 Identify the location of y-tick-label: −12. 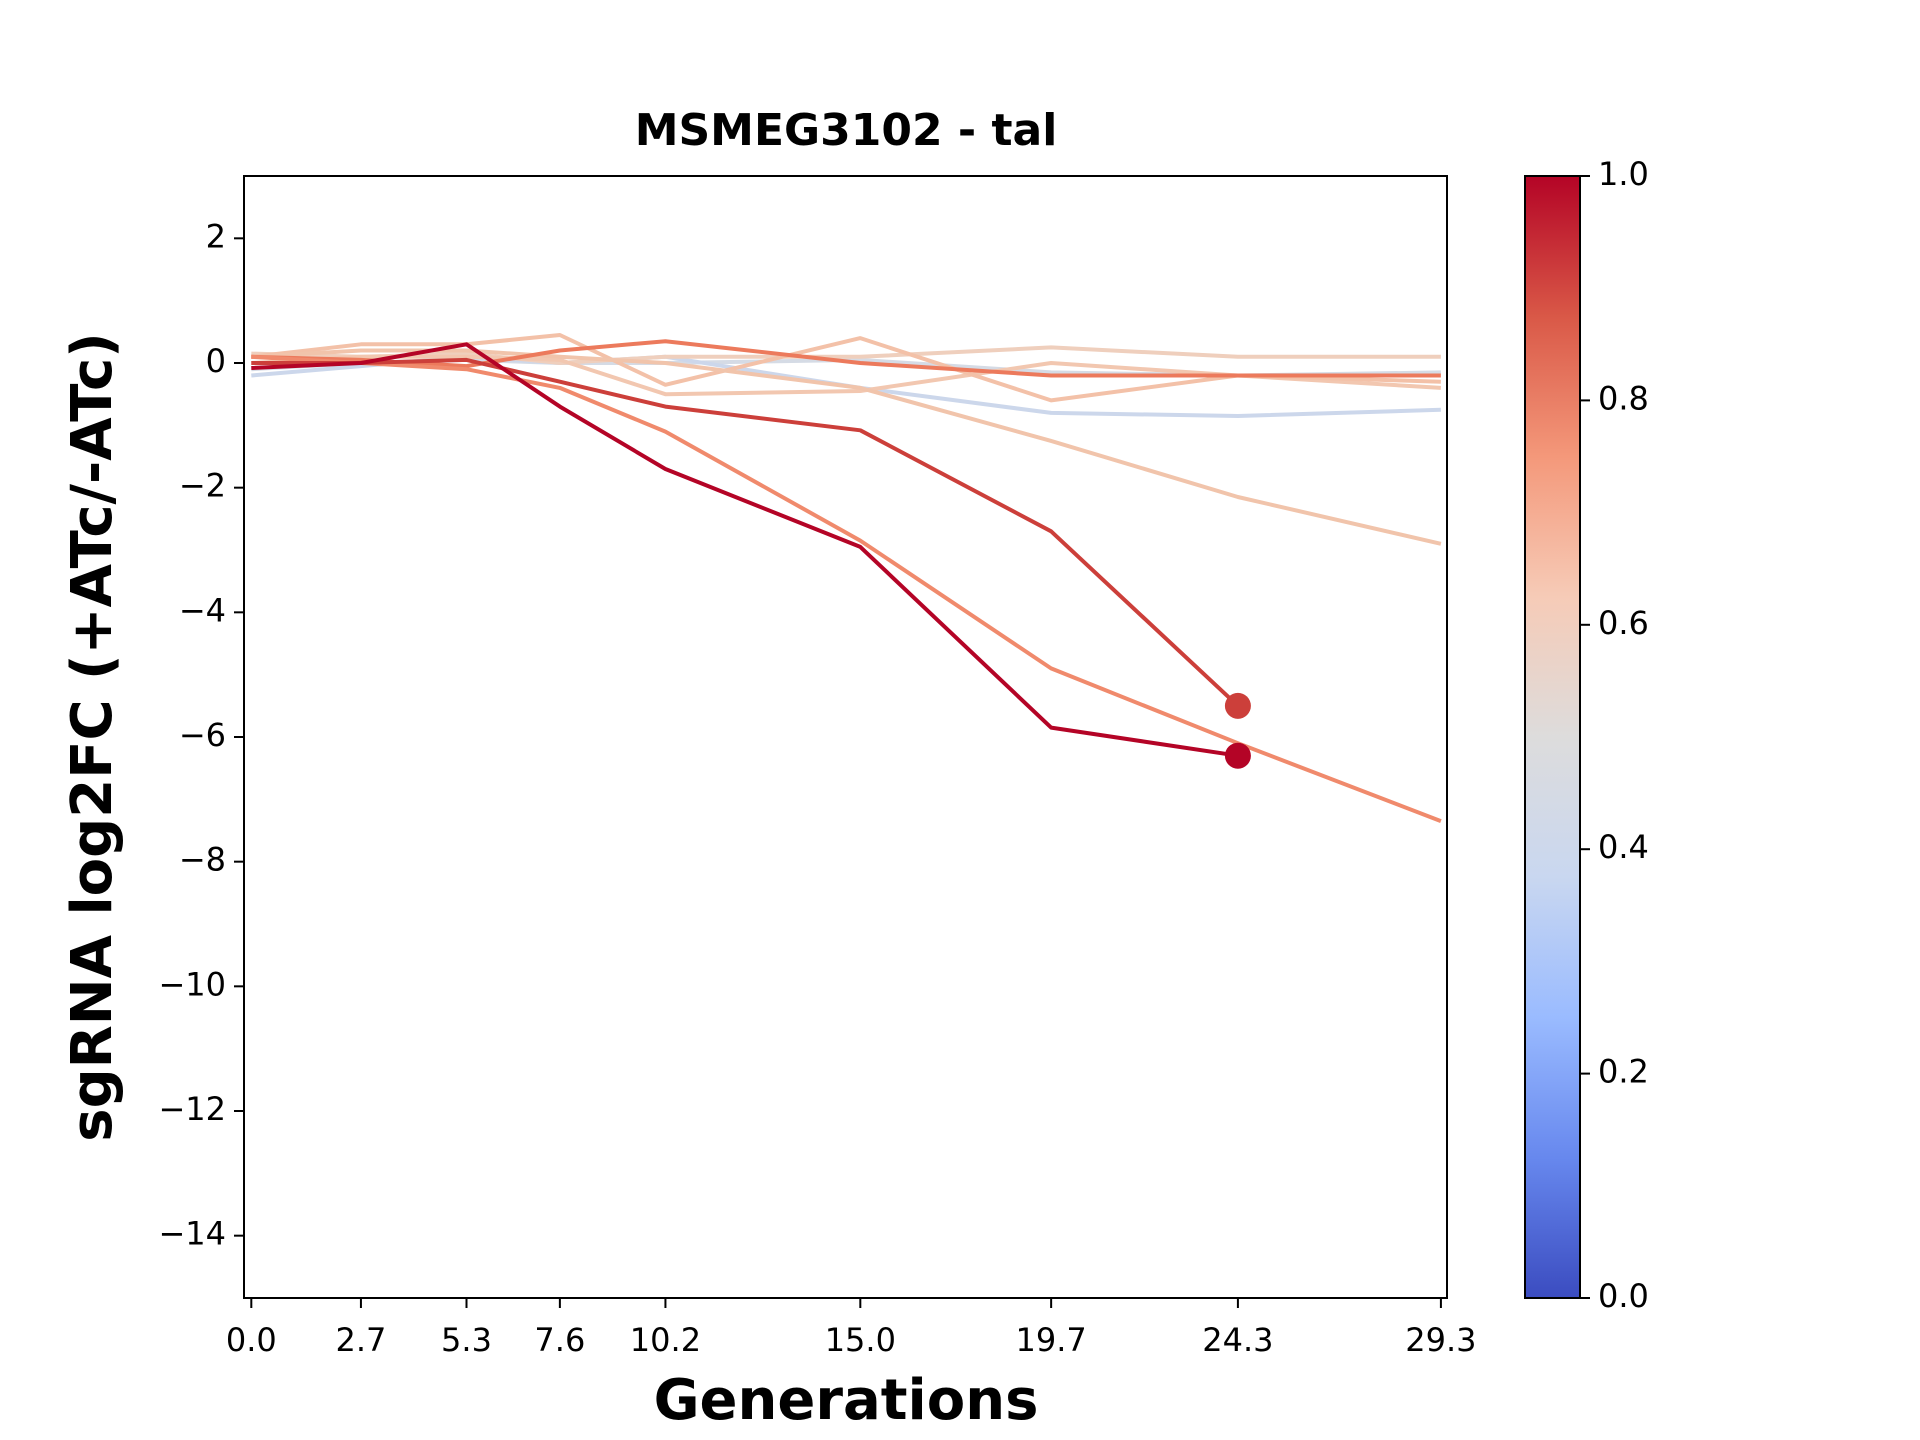
(192, 1109).